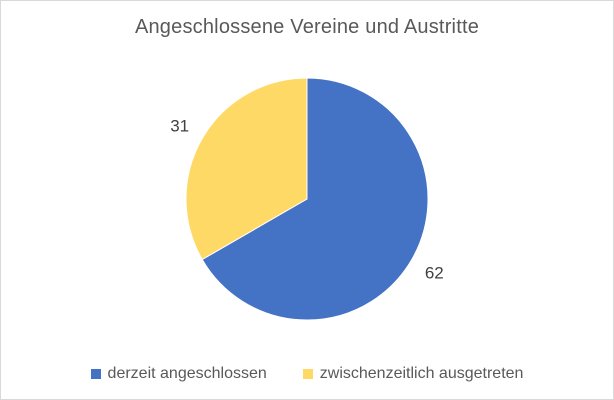 Image resolution: width=614 pixels, height=400 pixels. I want to click on legend-swatch-blue, so click(95, 374).